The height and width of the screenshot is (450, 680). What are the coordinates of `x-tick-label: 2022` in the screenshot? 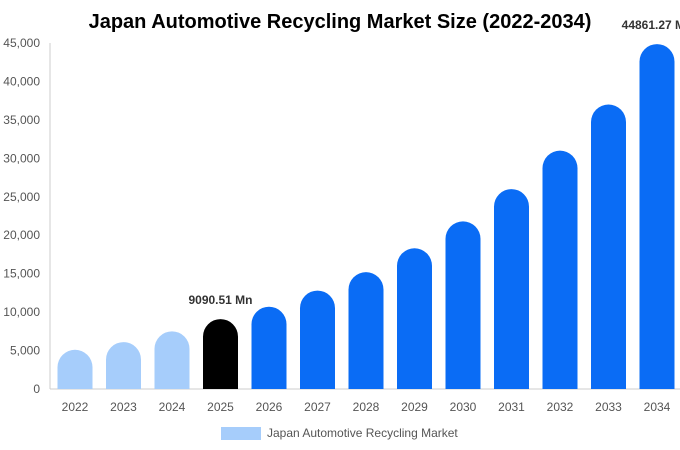 It's located at (75, 407).